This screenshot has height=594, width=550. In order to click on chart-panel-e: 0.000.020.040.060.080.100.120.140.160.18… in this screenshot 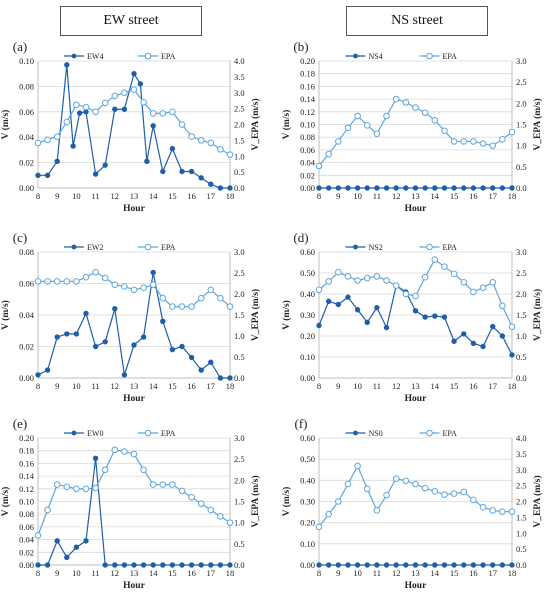, I will do `click(130, 503)`.